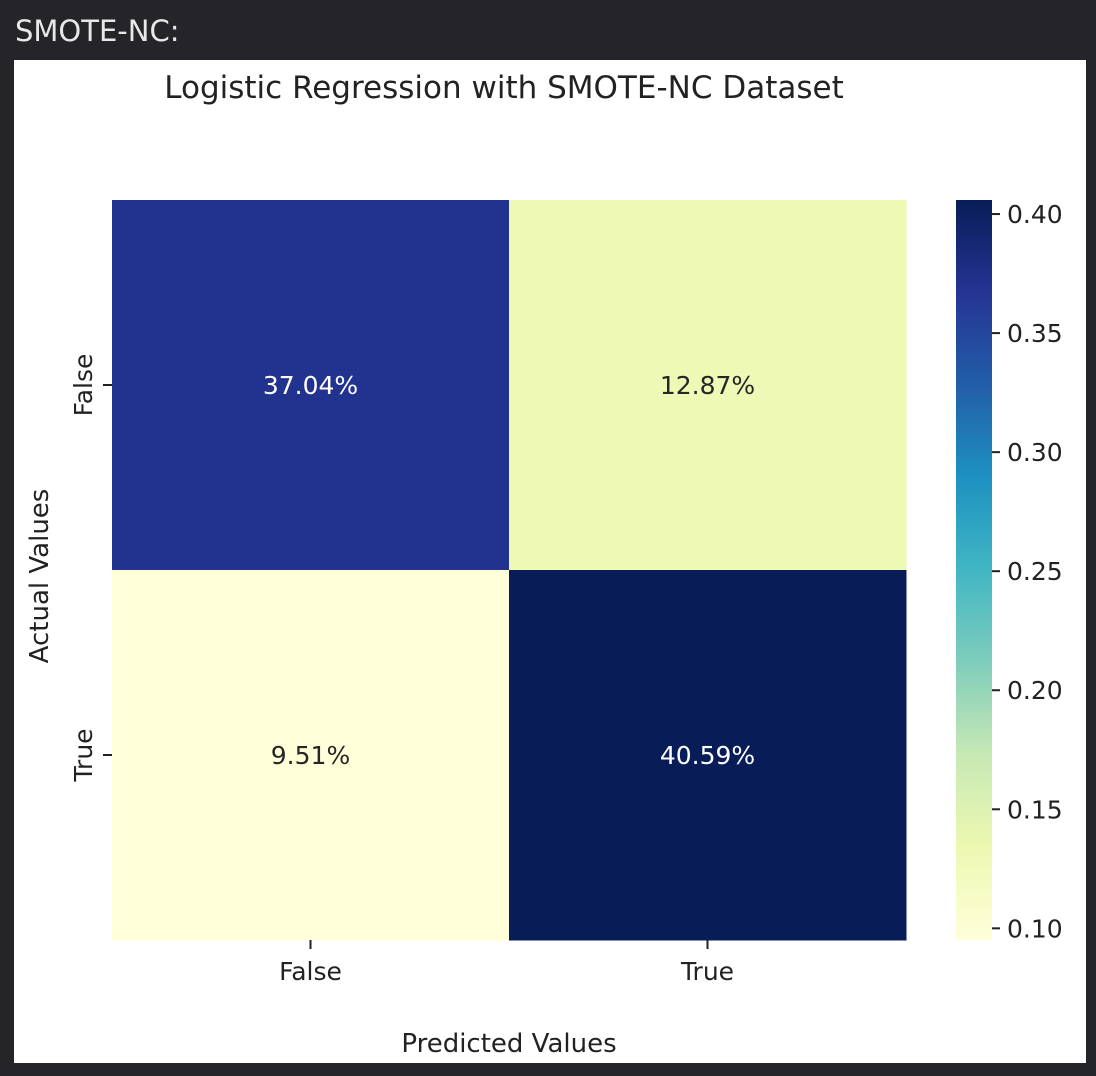 The height and width of the screenshot is (1076, 1096). What do you see at coordinates (1035, 571) in the screenshot?
I see `colorbar-tick-label: 0.25` at bounding box center [1035, 571].